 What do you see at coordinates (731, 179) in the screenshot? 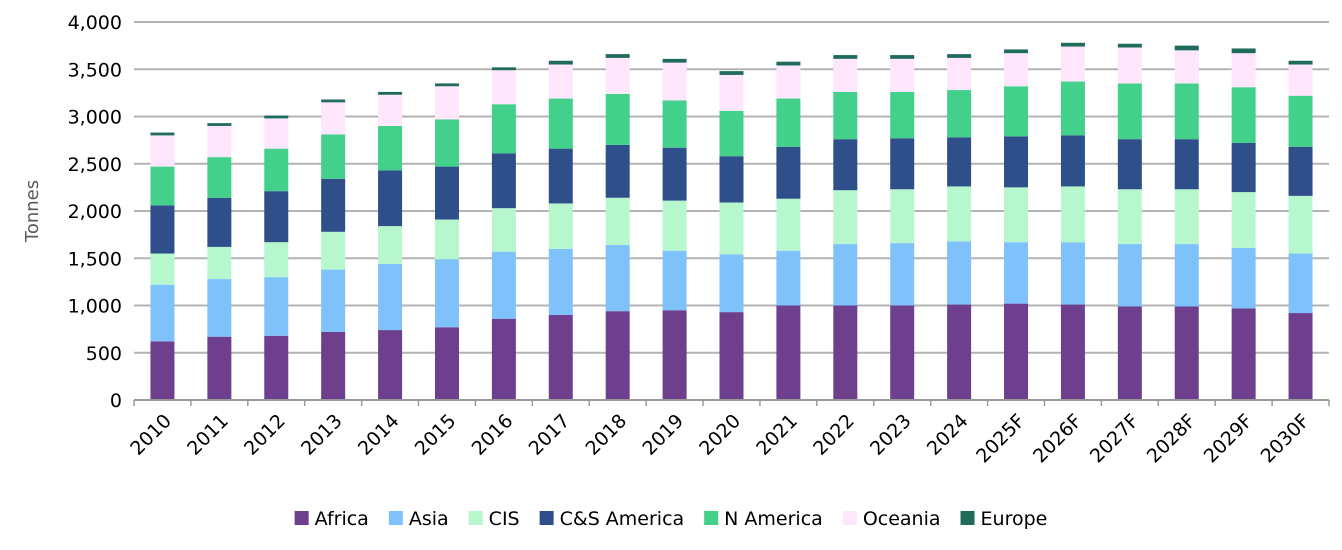
I see `bar-segment-c-s-america-2020` at bounding box center [731, 179].